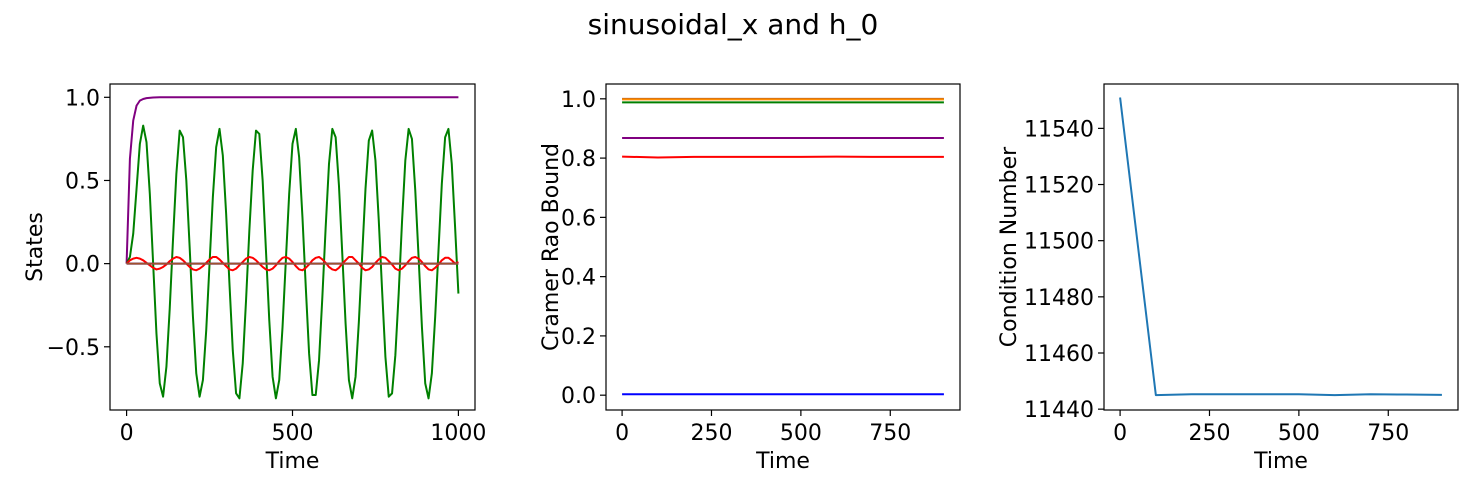  Describe the element at coordinates (711, 433) in the screenshot. I see `crb-xtick-label: 250` at that location.